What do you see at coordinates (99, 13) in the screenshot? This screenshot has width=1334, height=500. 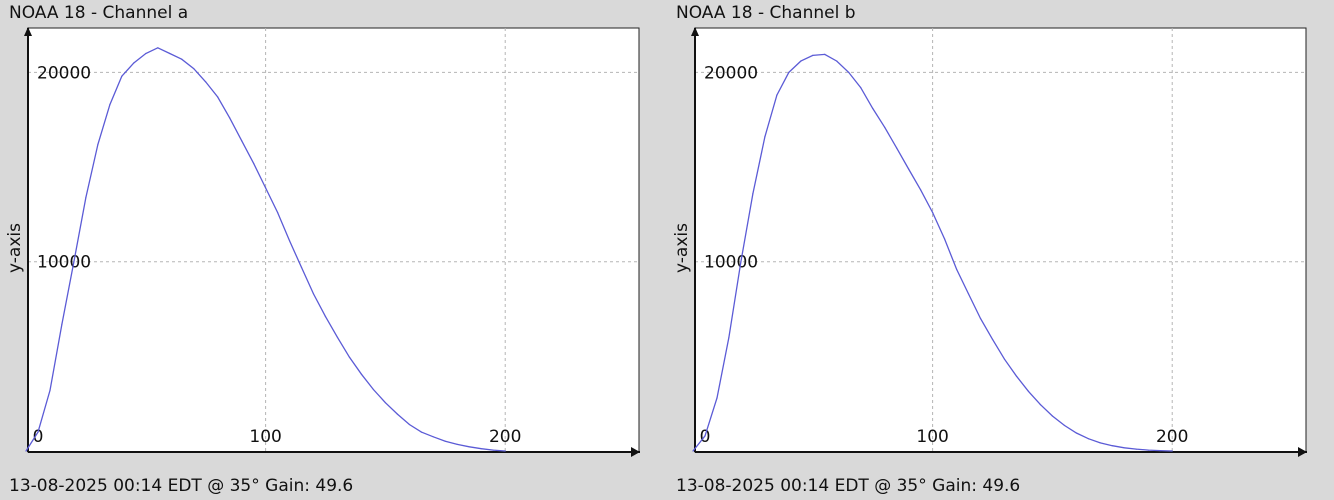 I see `chart-title: NOAA 18 - Channel a` at bounding box center [99, 13].